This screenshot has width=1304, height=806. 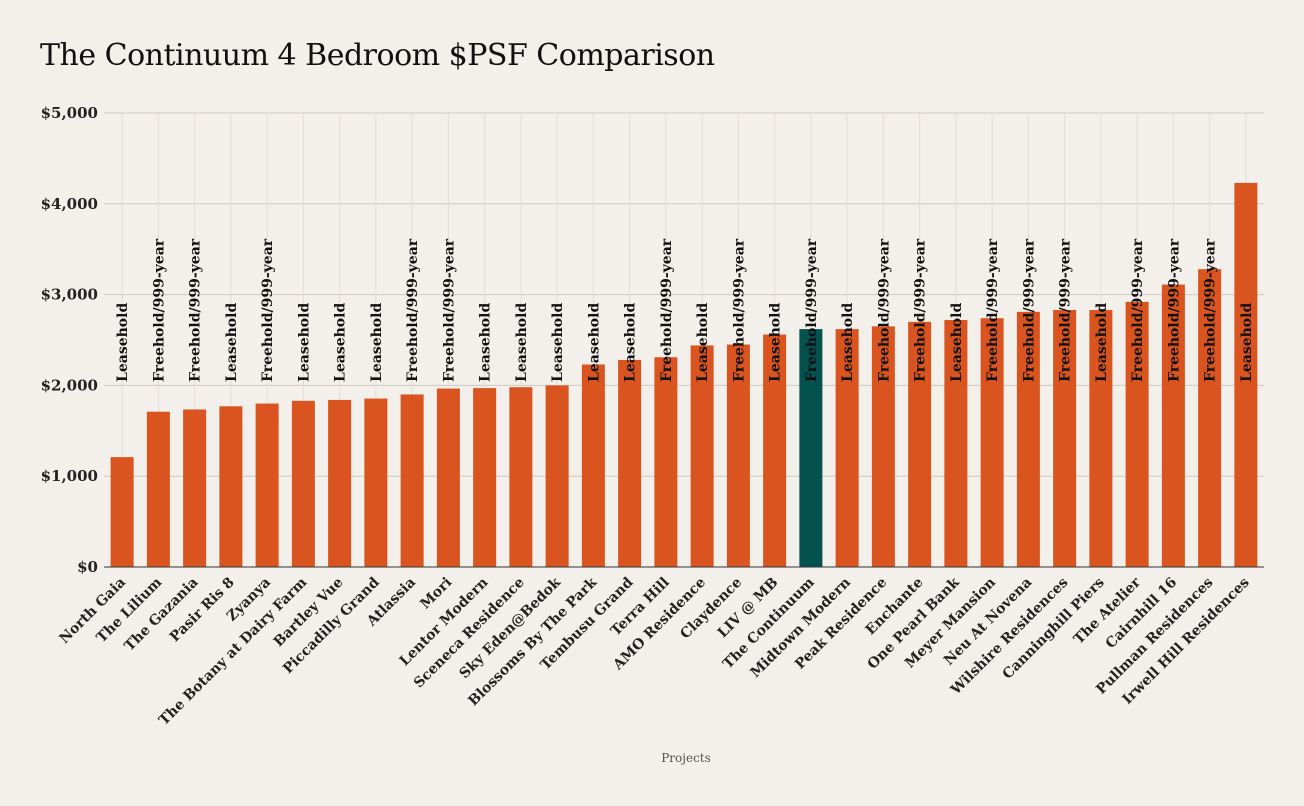 What do you see at coordinates (87, 567) in the screenshot?
I see `y-tick-label: $0` at bounding box center [87, 567].